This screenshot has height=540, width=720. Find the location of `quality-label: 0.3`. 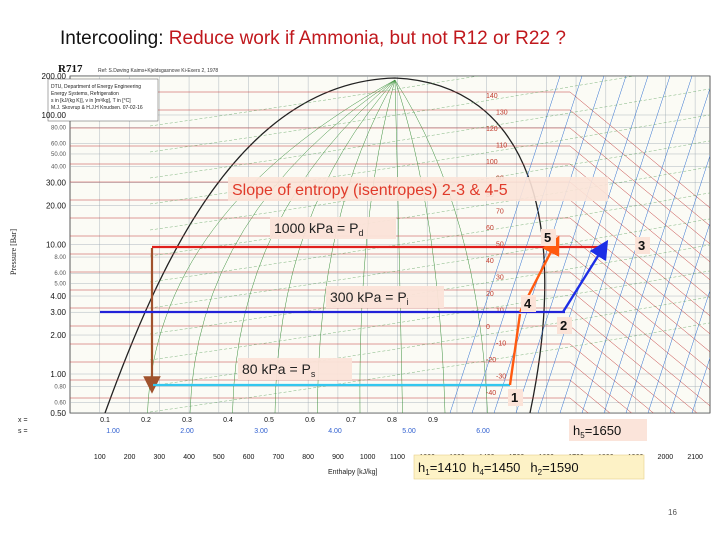

quality-label: 0.3 is located at coordinates (187, 420).